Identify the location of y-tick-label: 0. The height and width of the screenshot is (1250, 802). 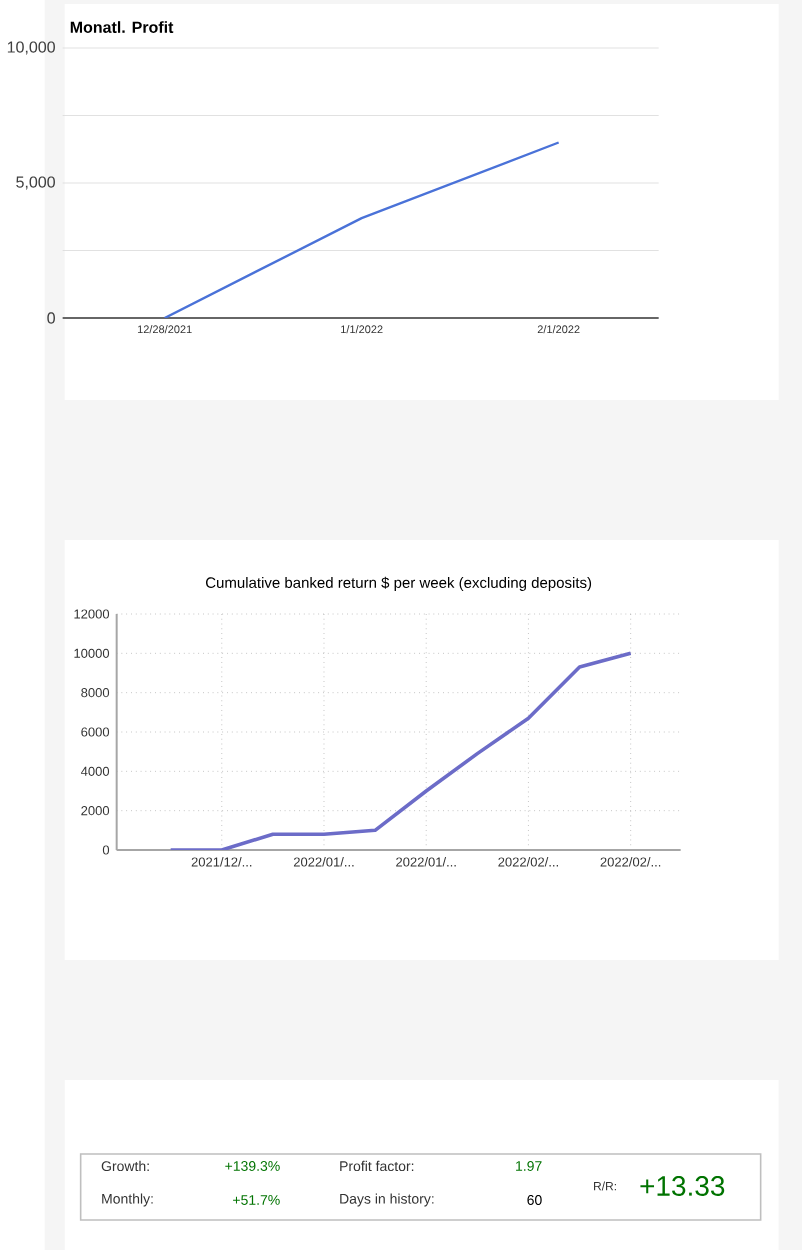
(51, 318).